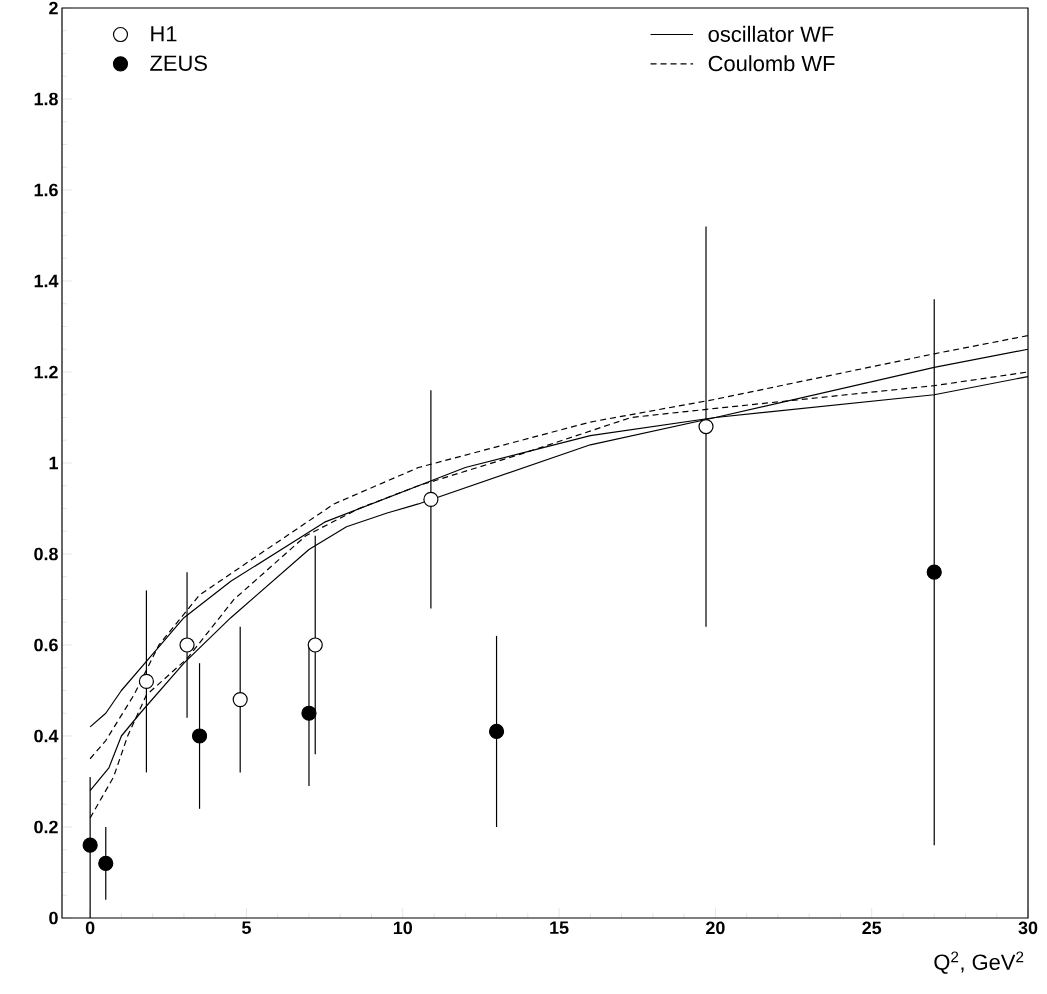 Image resolution: width=1047 pixels, height=994 pixels. What do you see at coordinates (53, 463) in the screenshot?
I see `y-tick-label: 1` at bounding box center [53, 463].